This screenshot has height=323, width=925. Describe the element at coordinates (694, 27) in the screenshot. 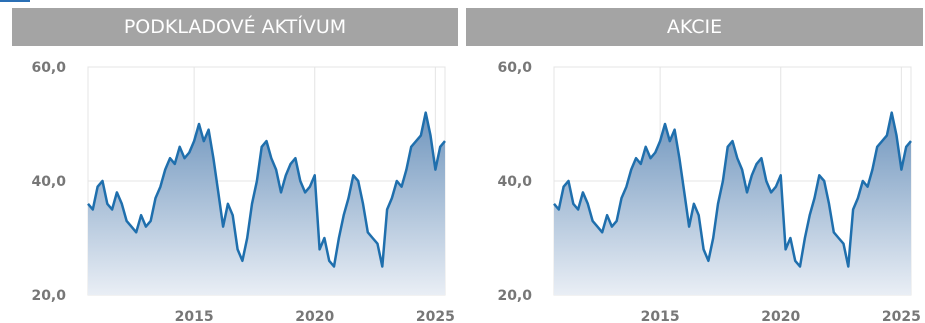

I see `panel-title: AKCIE` at that location.